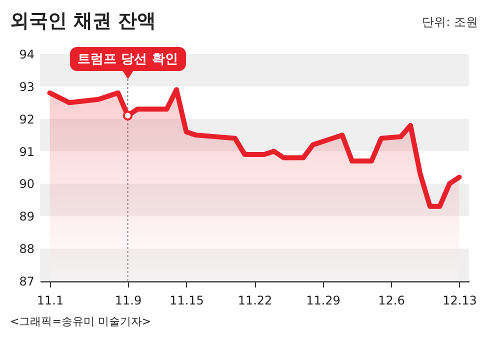  What do you see at coordinates (323, 301) in the screenshot?
I see `x-tick-label: 11.29` at bounding box center [323, 301].